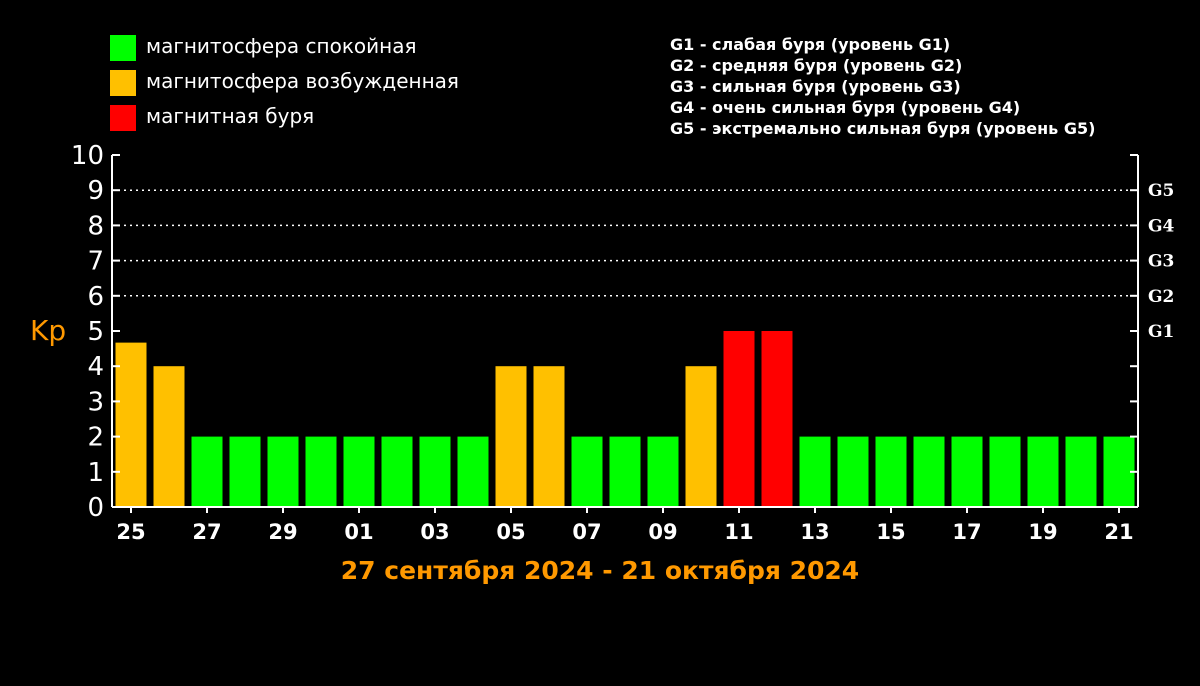 Image resolution: width=1200 pixels, height=686 pixels. Describe the element at coordinates (302, 81) in the screenshot. I see `legend-label-excited: магнитосфера возбужденная` at that location.